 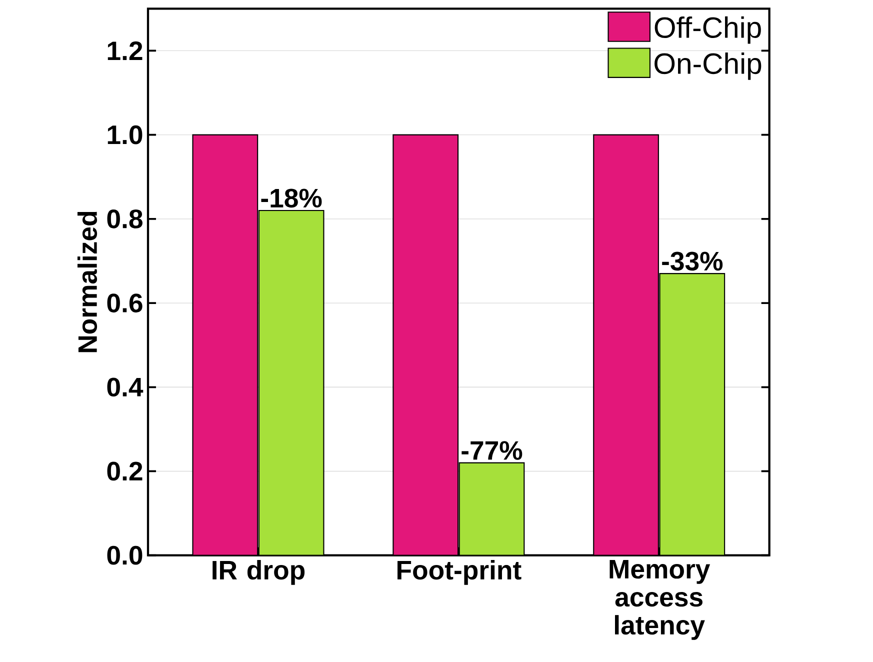 What do you see at coordinates (124, 471) in the screenshot?
I see `y-tick-label: 0.2` at bounding box center [124, 471].